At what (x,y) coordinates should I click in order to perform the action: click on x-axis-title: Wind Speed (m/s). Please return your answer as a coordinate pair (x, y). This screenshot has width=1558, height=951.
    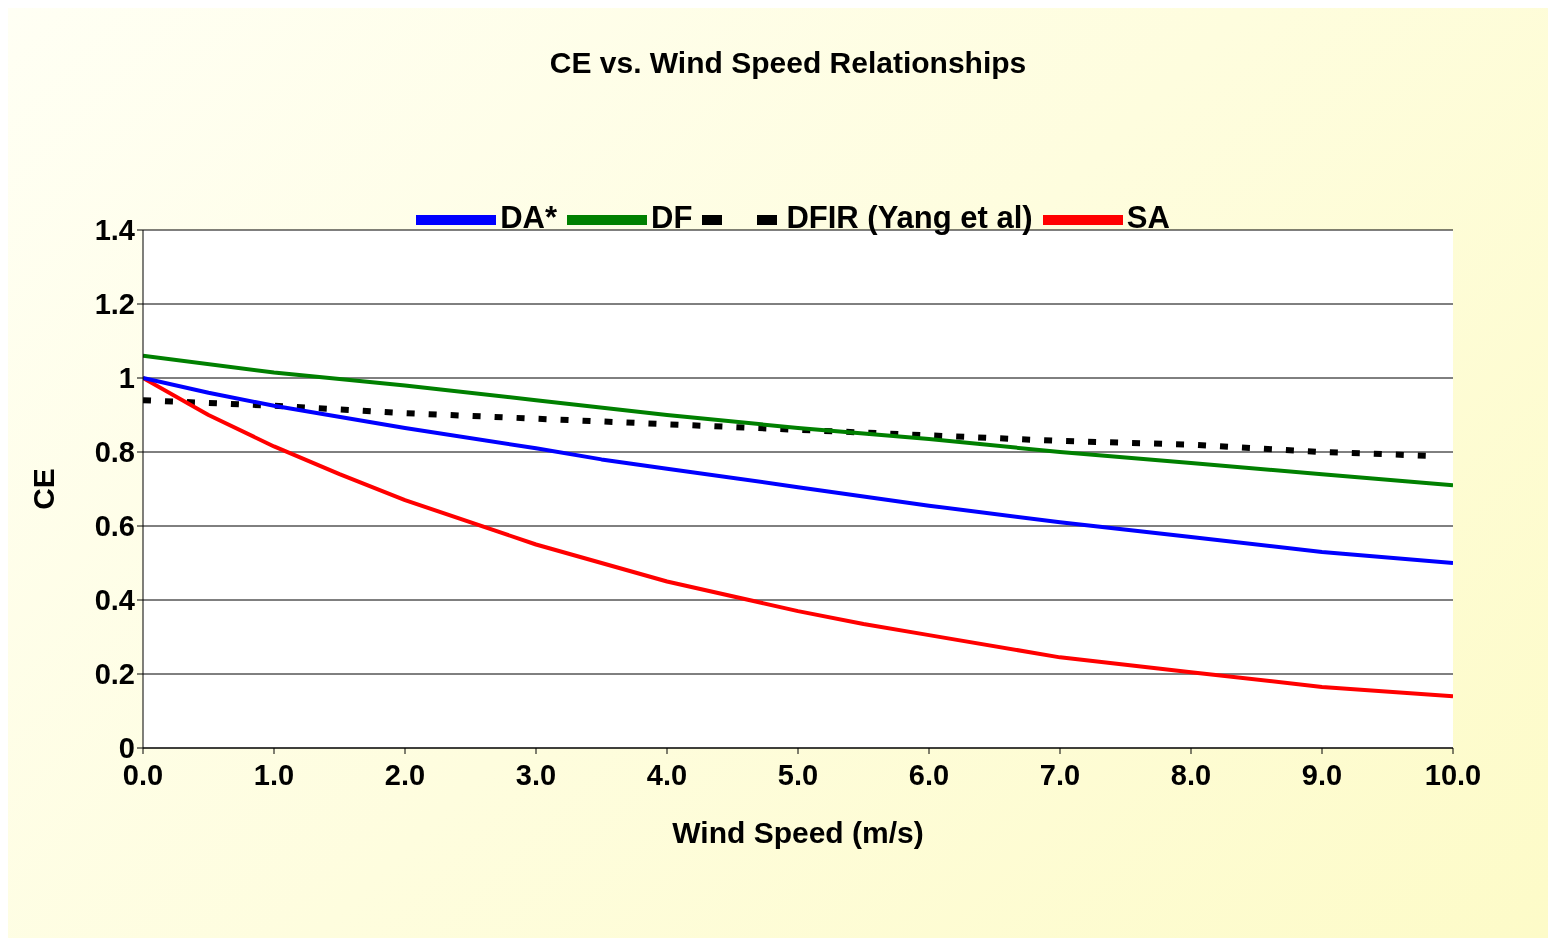
    Looking at the image, I should click on (798, 832).